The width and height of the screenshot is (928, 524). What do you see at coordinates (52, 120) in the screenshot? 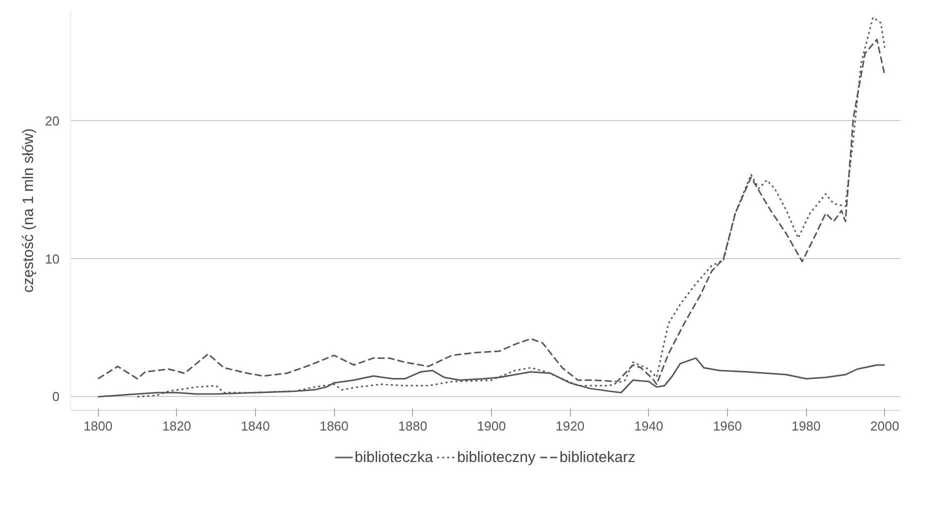
I see `y-tick-label: 20` at bounding box center [52, 120].